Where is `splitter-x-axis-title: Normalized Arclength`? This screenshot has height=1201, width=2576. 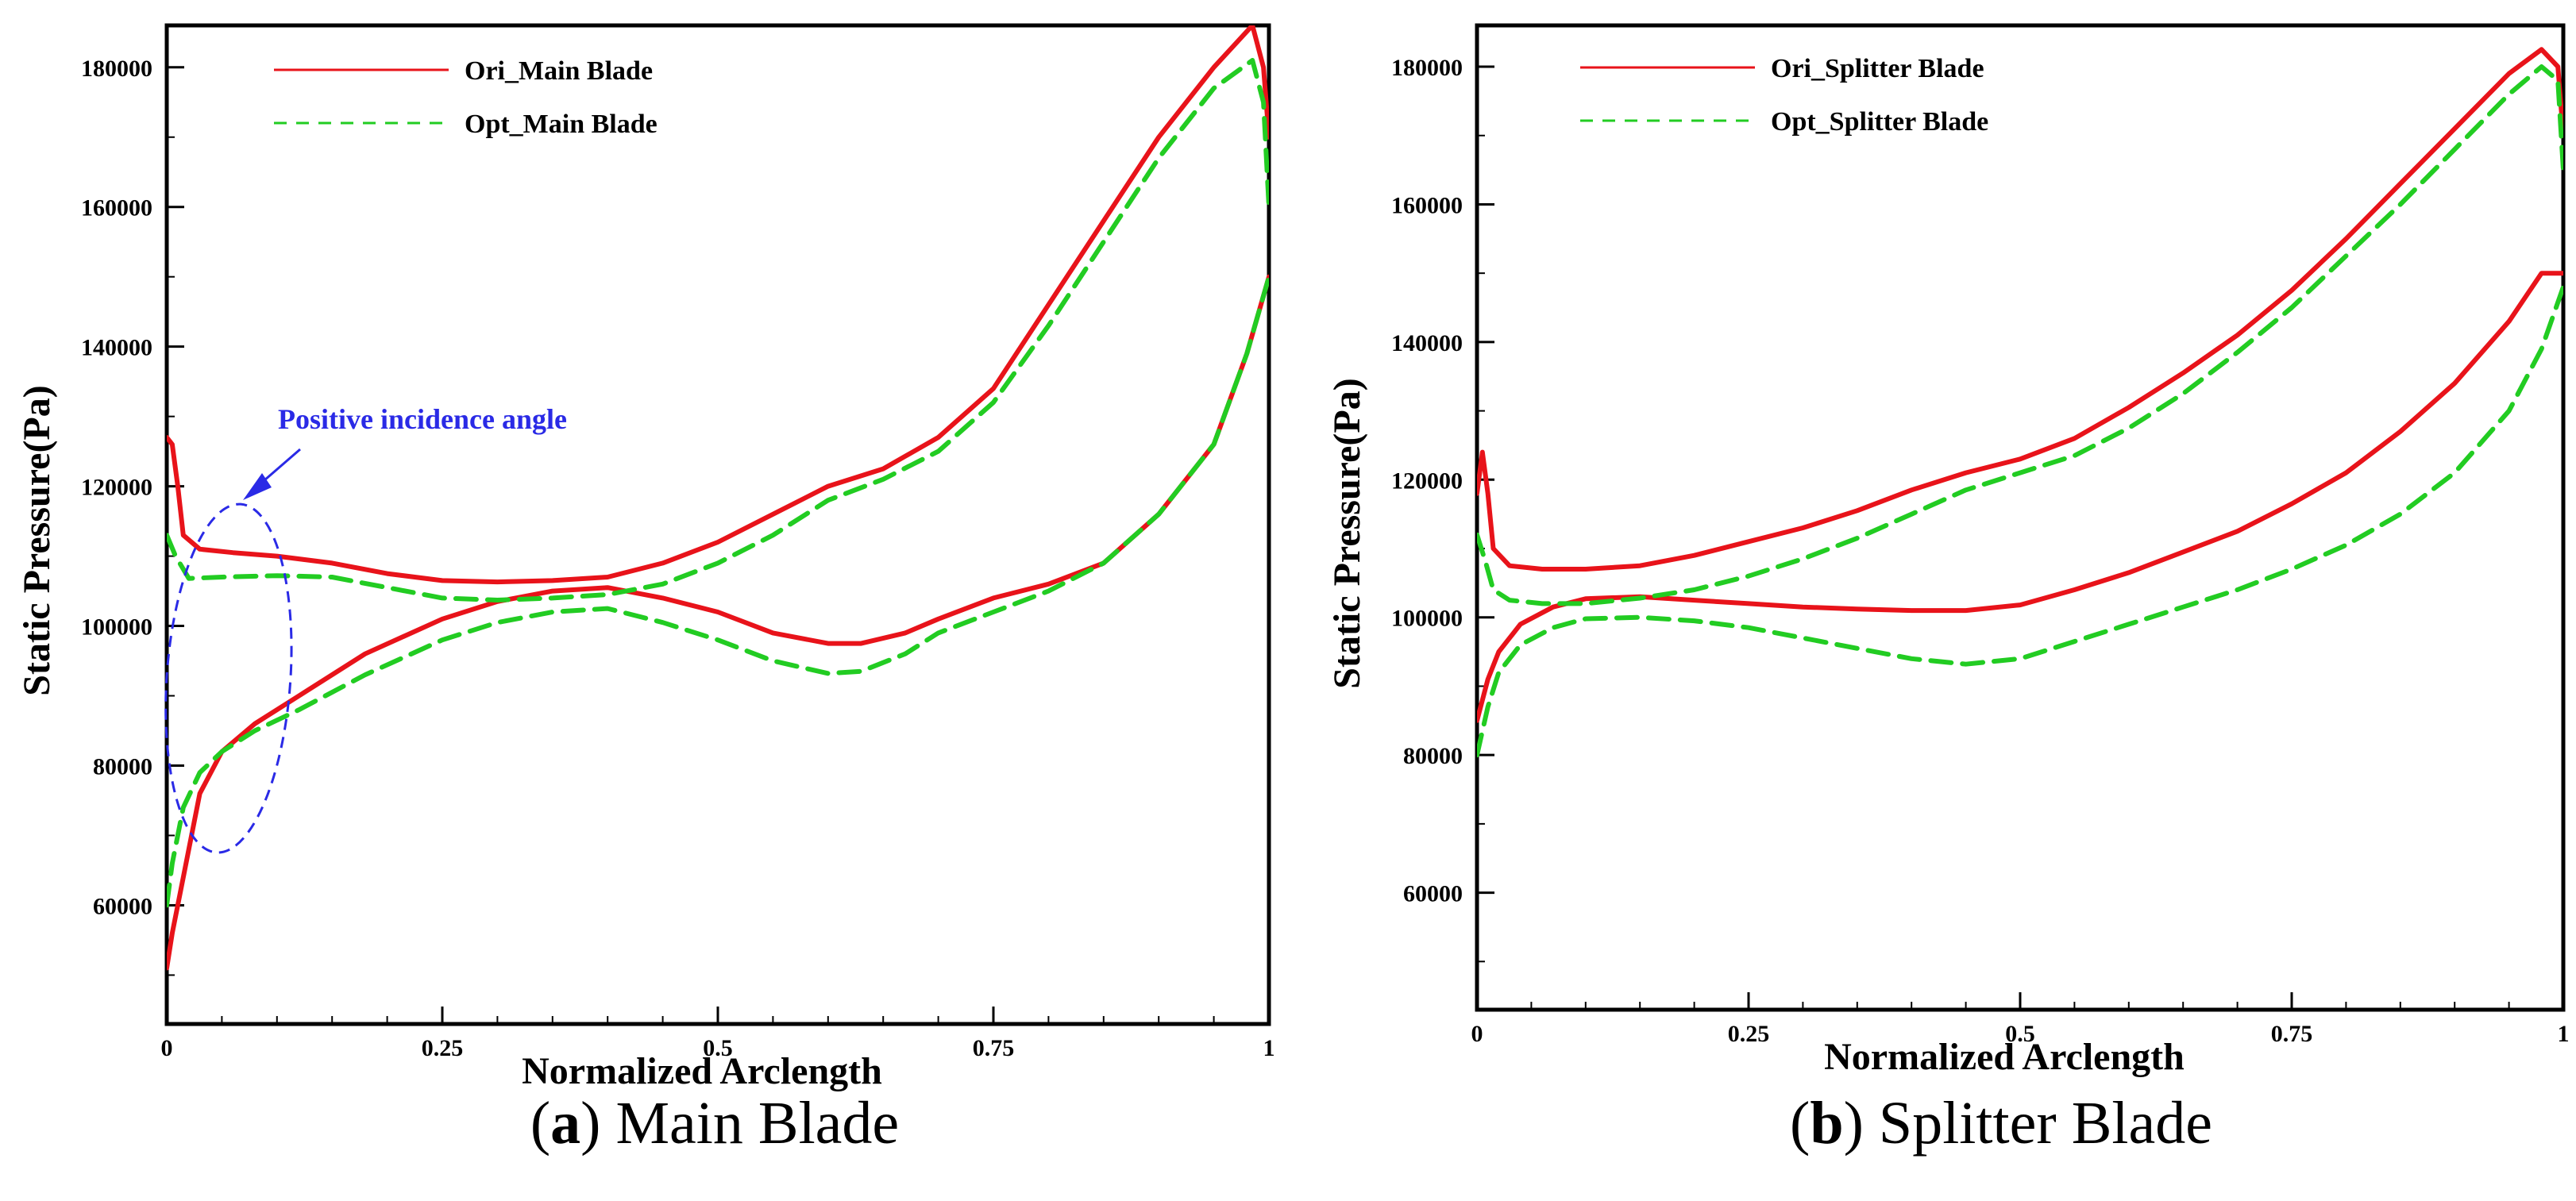 splitter-x-axis-title: Normalized Arclength is located at coordinates (2004, 1057).